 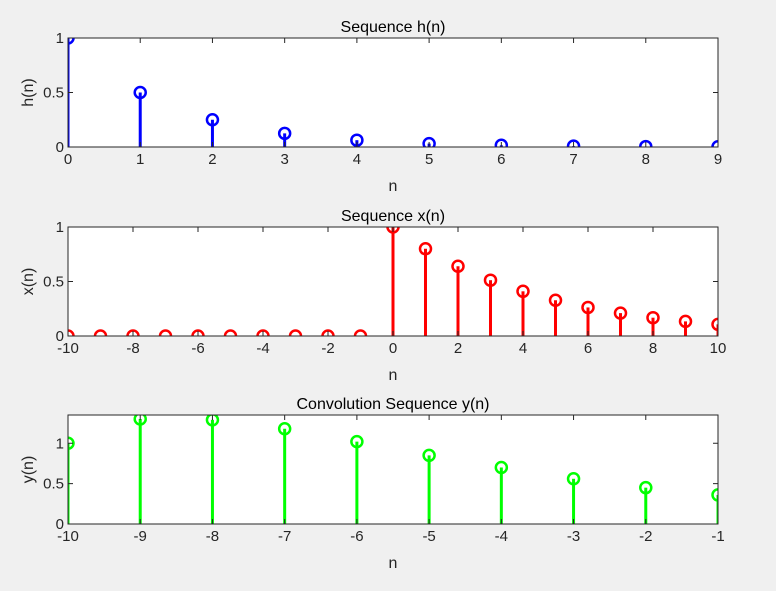 What do you see at coordinates (392, 404) in the screenshot?
I see `chart-title: Convolution Sequence y(n)` at bounding box center [392, 404].